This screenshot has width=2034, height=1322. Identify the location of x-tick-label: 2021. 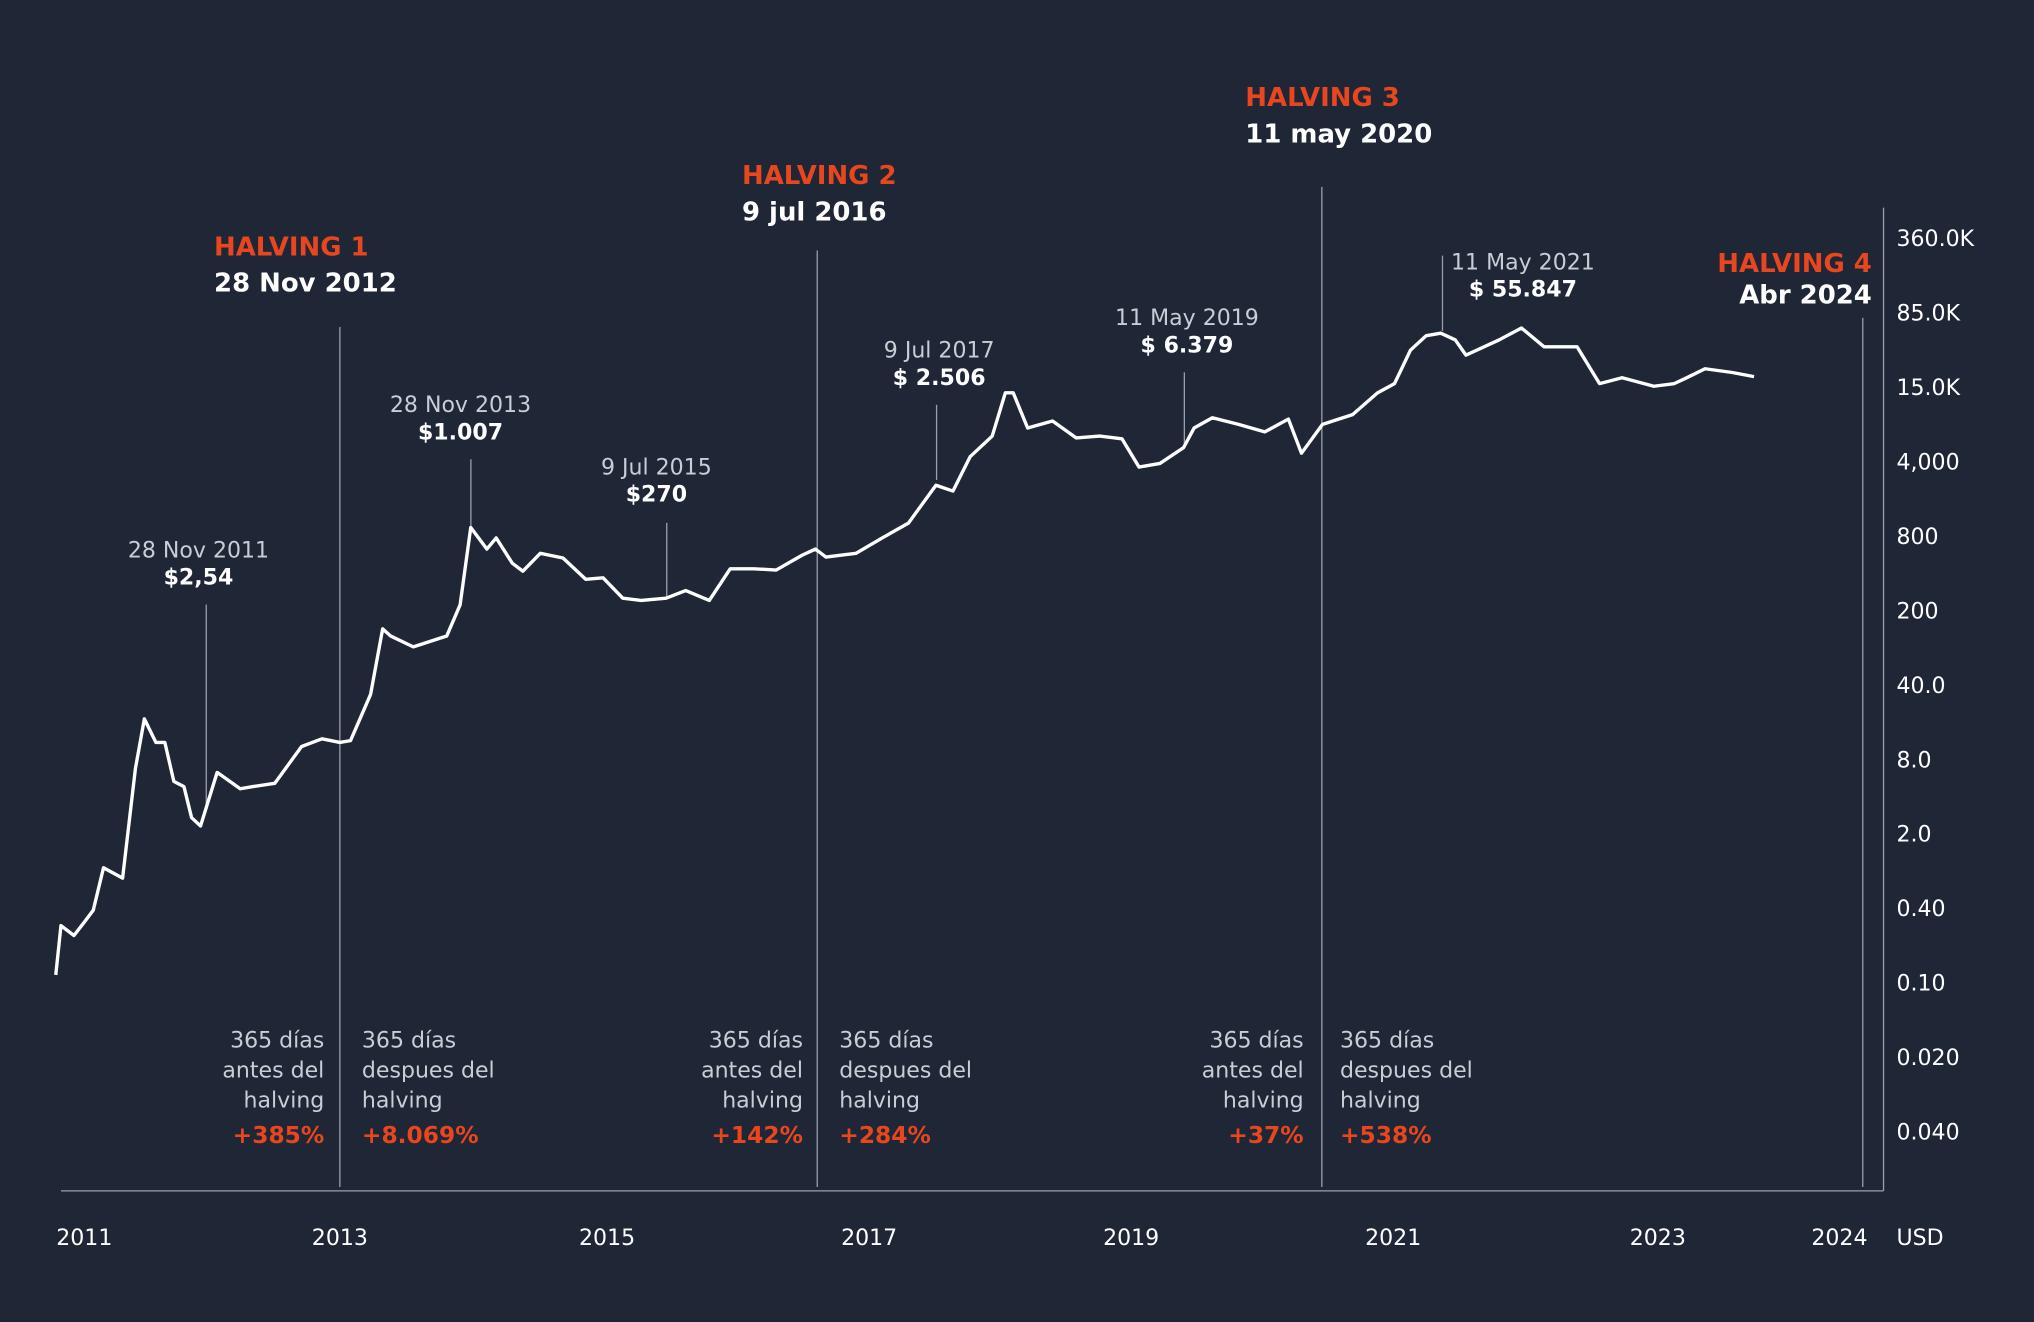
(1393, 1238).